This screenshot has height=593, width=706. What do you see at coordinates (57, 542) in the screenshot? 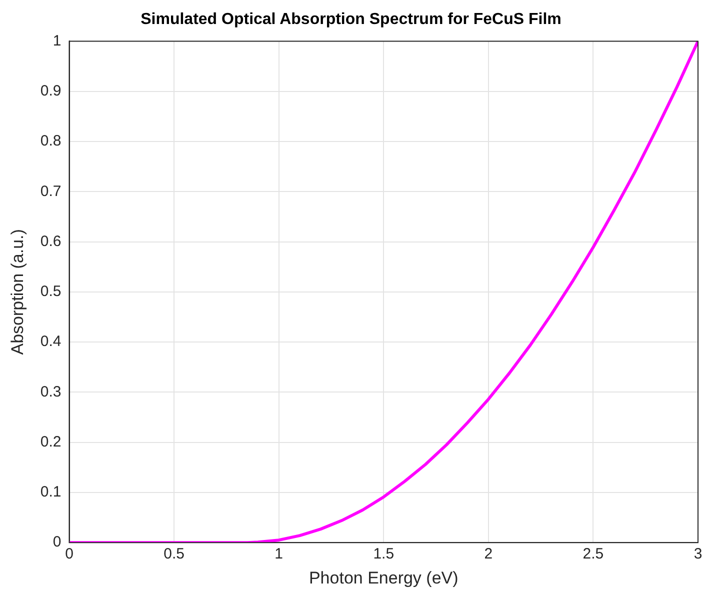
I see `y-tick-label: 0` at bounding box center [57, 542].